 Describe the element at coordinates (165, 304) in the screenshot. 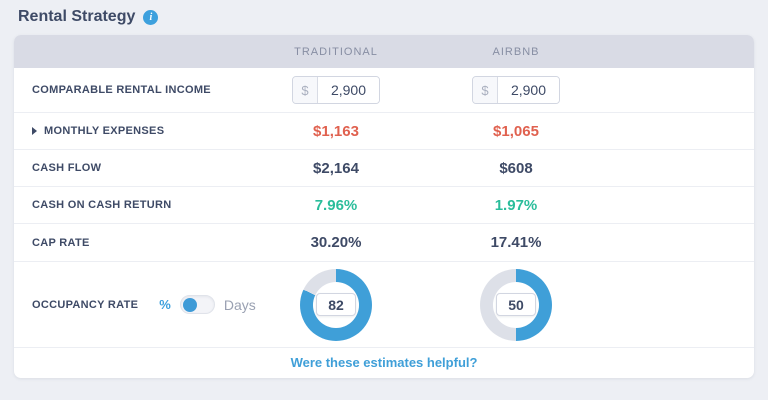

I see `percent-unit-label: %` at that location.